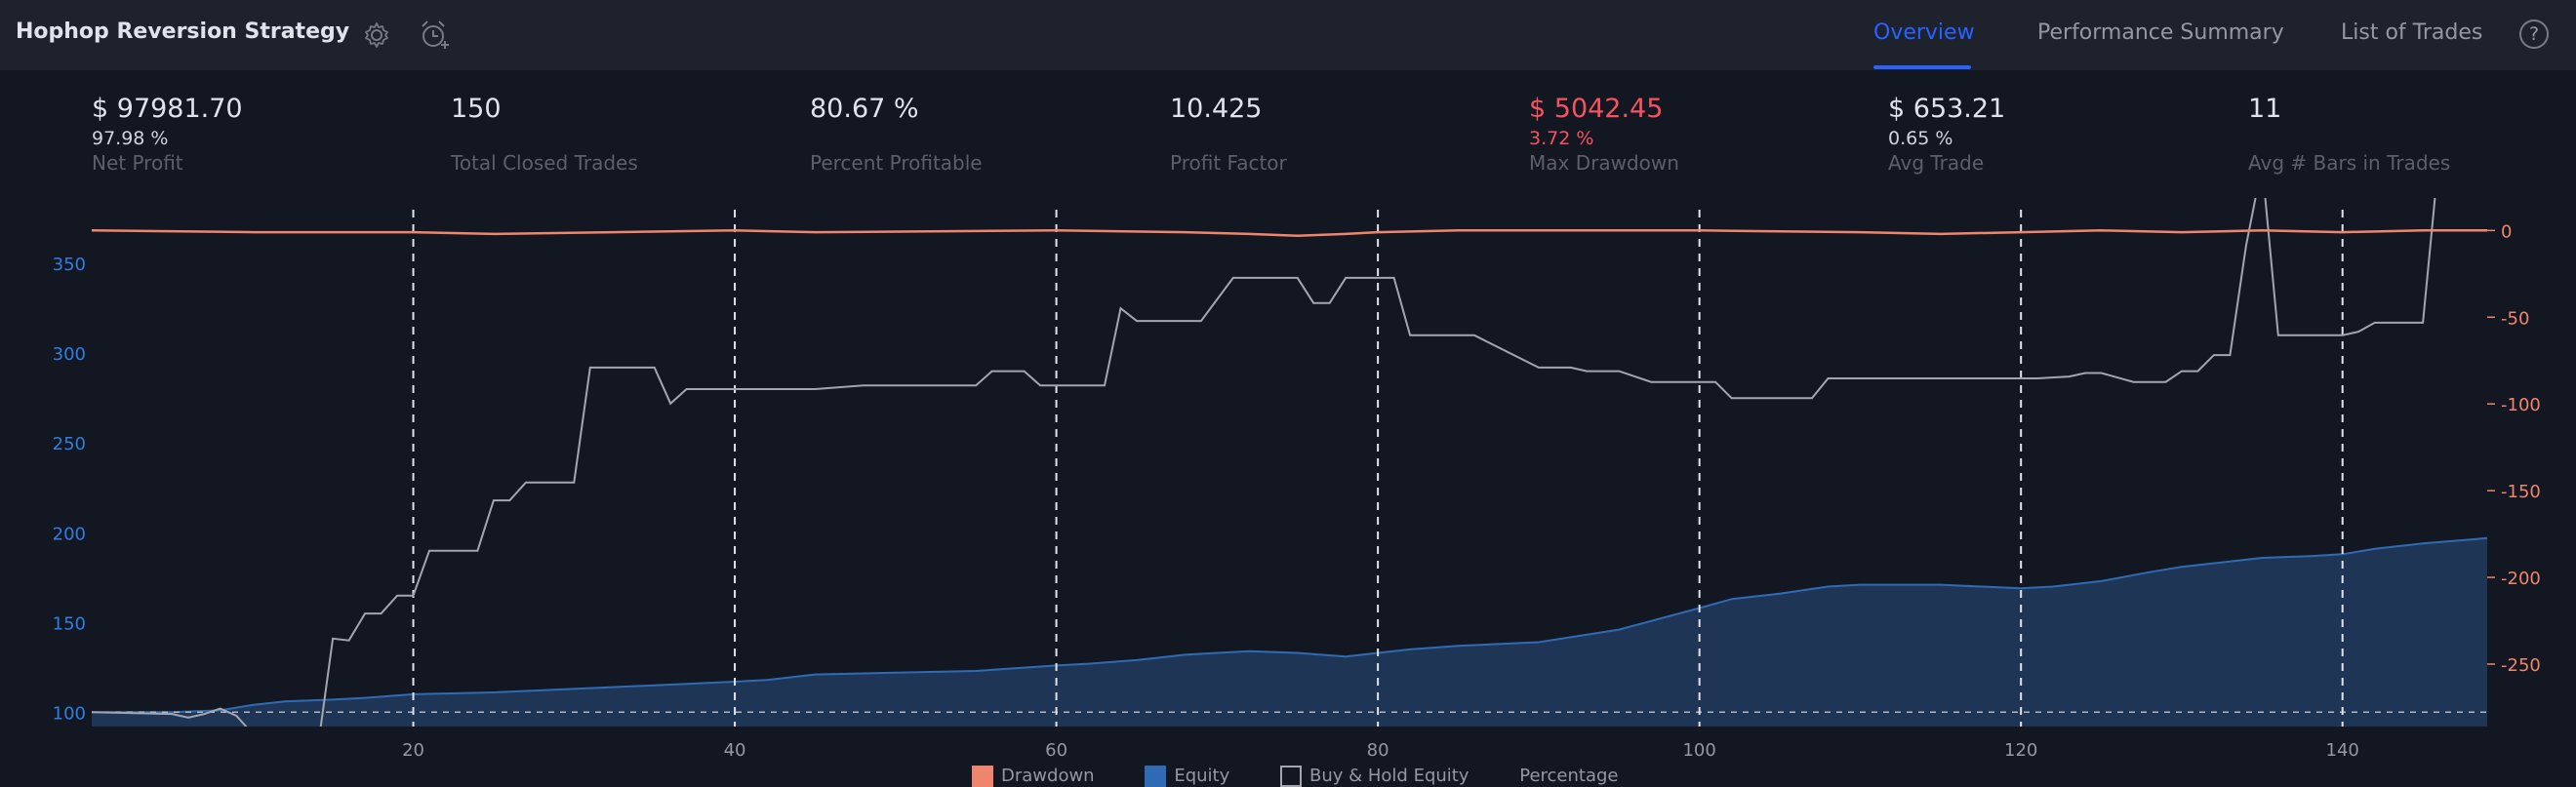 The height and width of the screenshot is (787, 2576). Describe the element at coordinates (896, 163) in the screenshot. I see `metric-label: Percent Profitable` at that location.